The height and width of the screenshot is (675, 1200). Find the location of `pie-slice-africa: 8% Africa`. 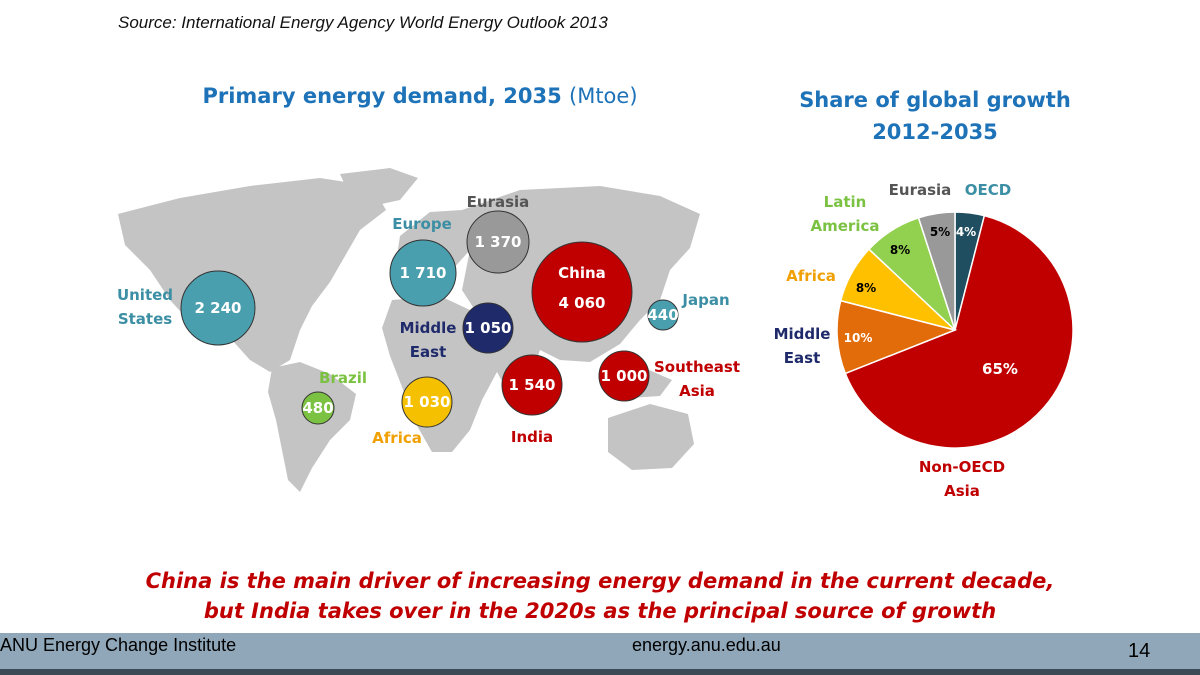

pie-slice-africa: 8% Africa is located at coordinates (871, 289).